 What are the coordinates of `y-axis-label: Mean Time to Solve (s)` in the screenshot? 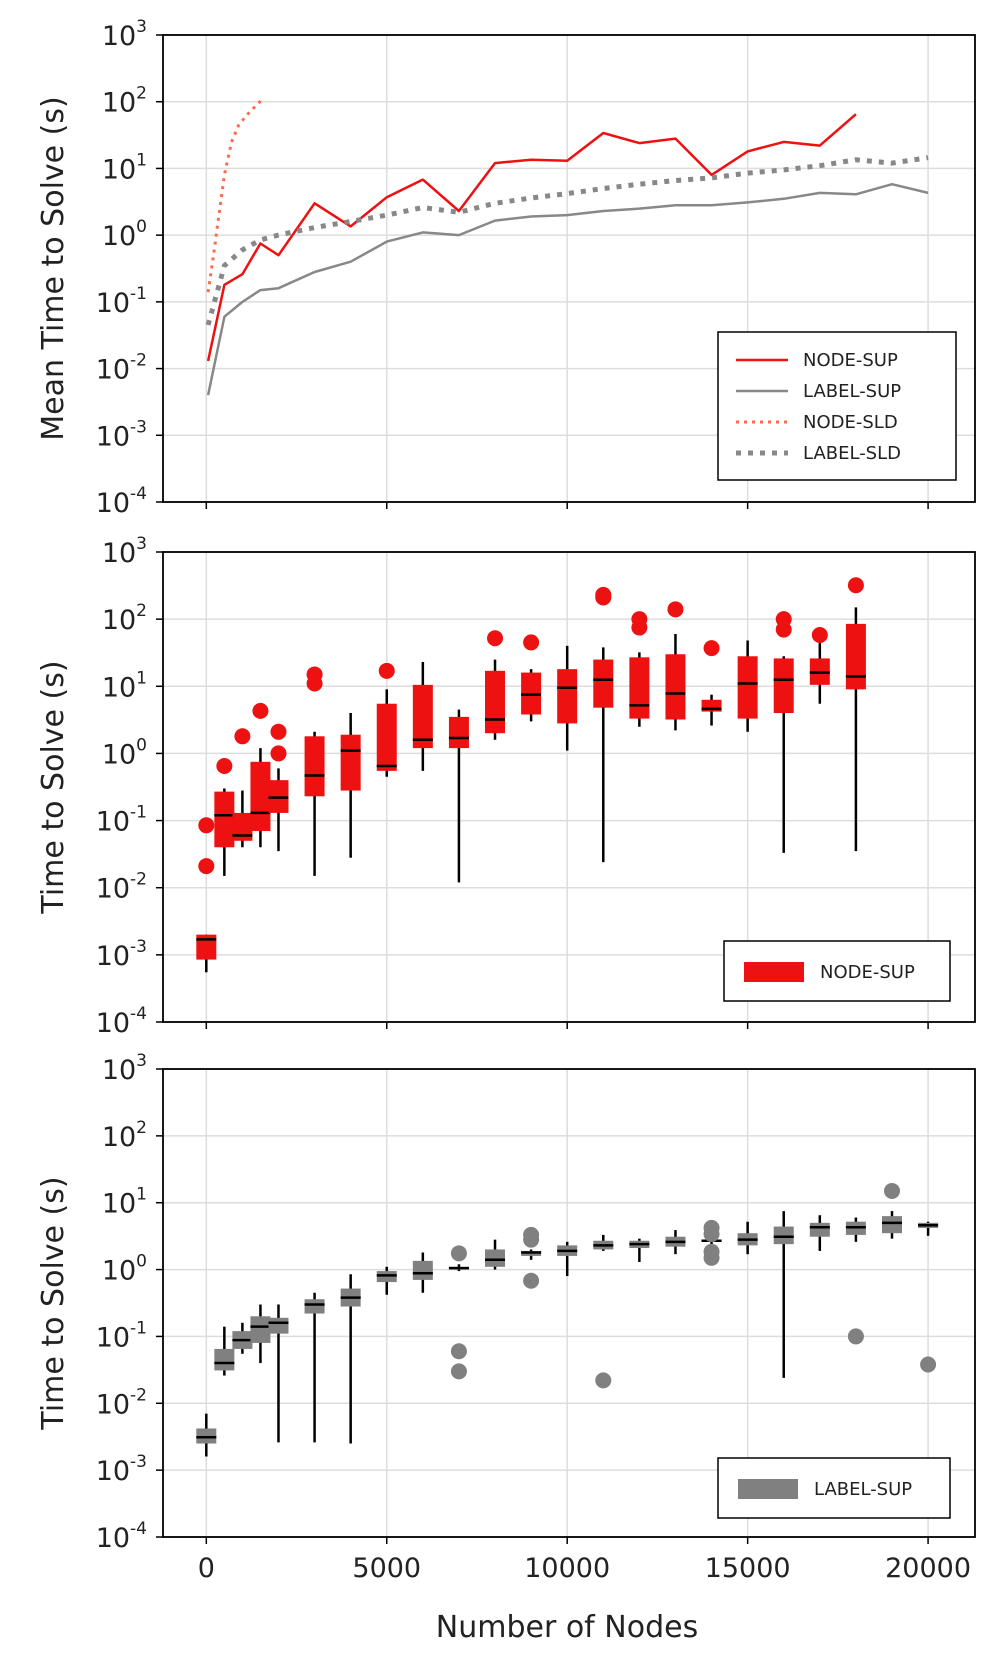 It's located at (53, 268).